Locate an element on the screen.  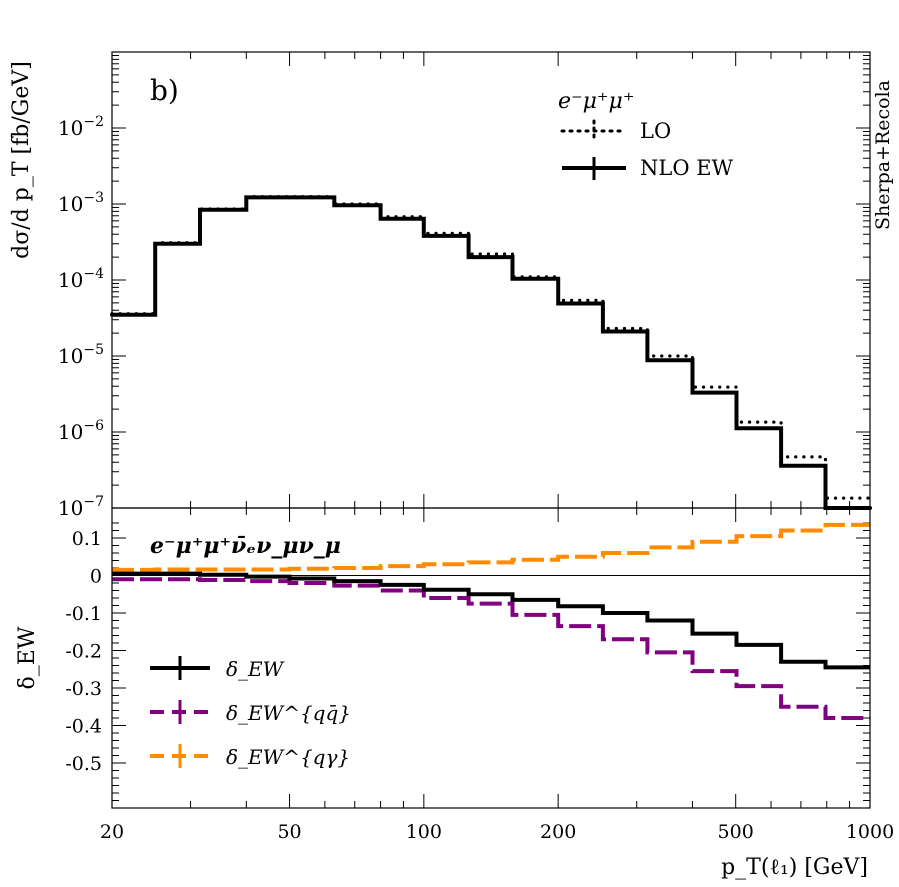
delta-ew-series is located at coordinates (491, 620).